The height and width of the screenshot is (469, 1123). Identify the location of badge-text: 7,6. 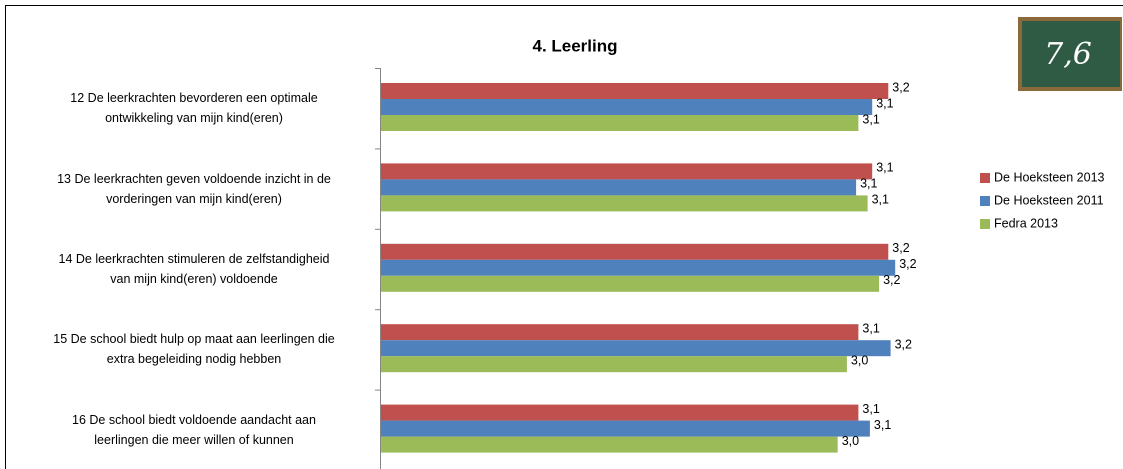
(1068, 54).